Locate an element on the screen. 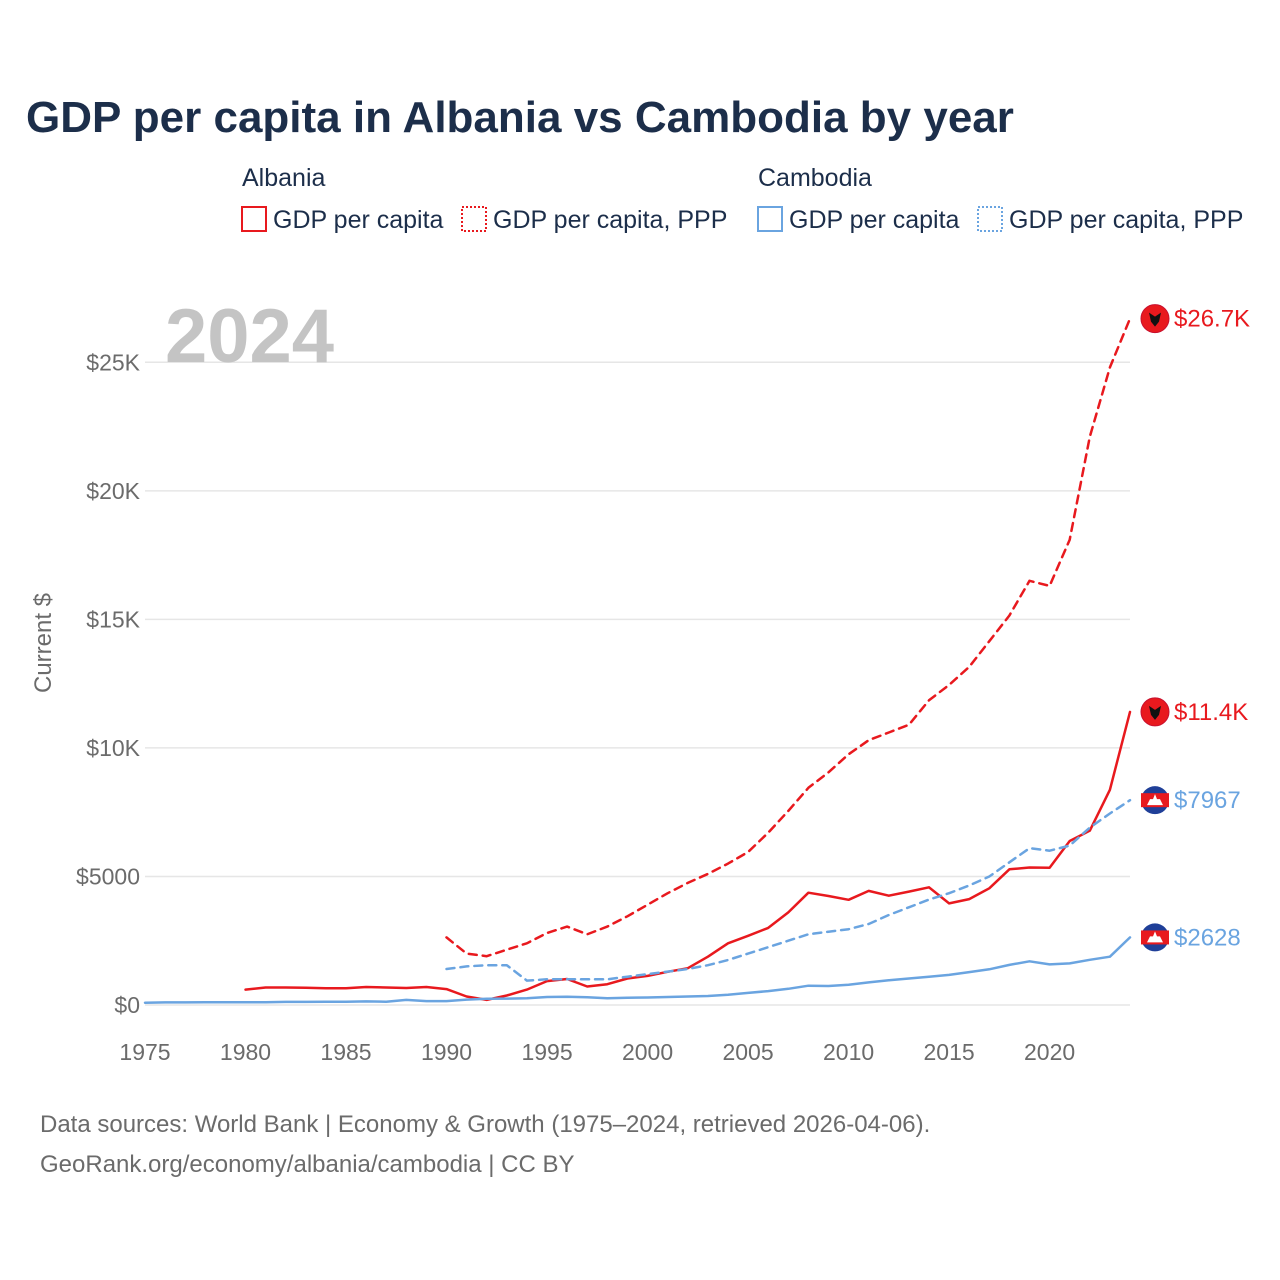 This screenshot has height=1280, width=1280. y-tick-label: $10K is located at coordinates (113, 748).